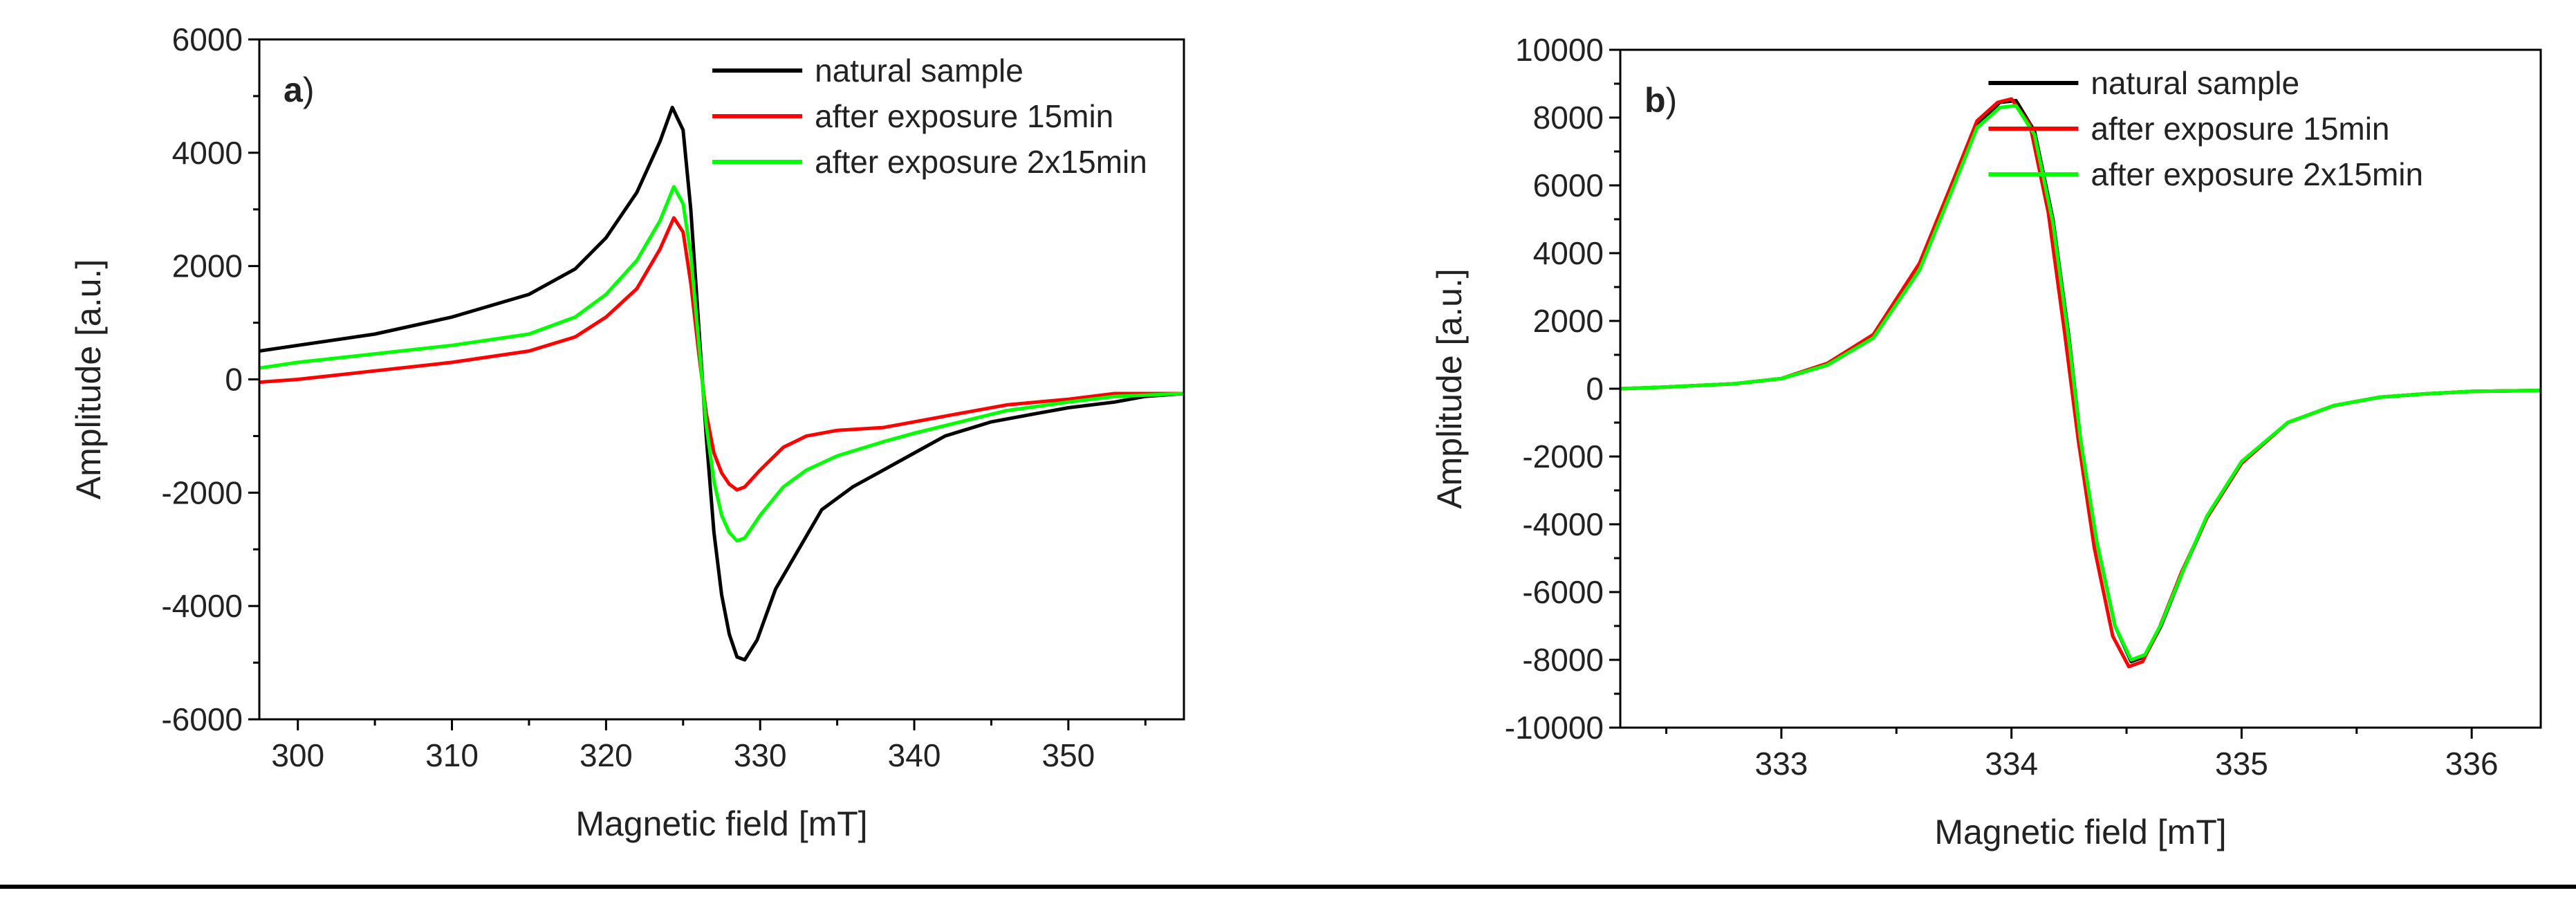  What do you see at coordinates (1069, 755) in the screenshot?
I see `x-tick-label: 350` at bounding box center [1069, 755].